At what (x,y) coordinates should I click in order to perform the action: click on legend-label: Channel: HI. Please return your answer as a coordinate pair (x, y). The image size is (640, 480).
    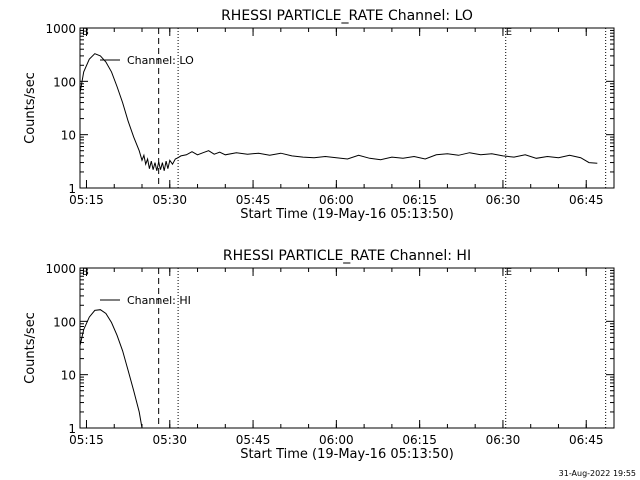
    Looking at the image, I should click on (159, 300).